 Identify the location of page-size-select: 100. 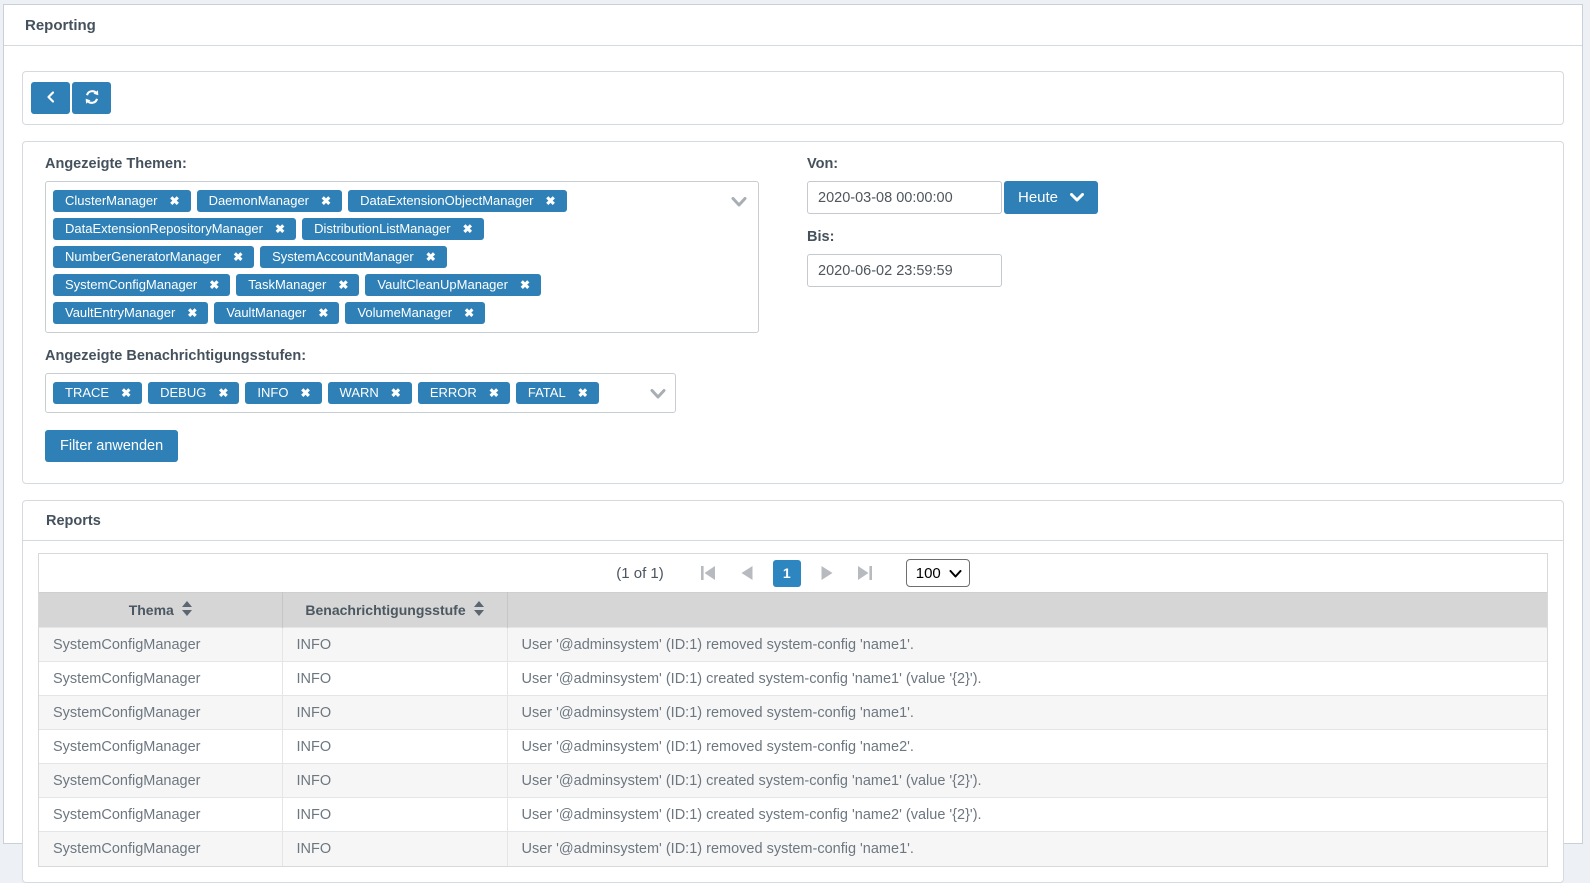
(937, 573).